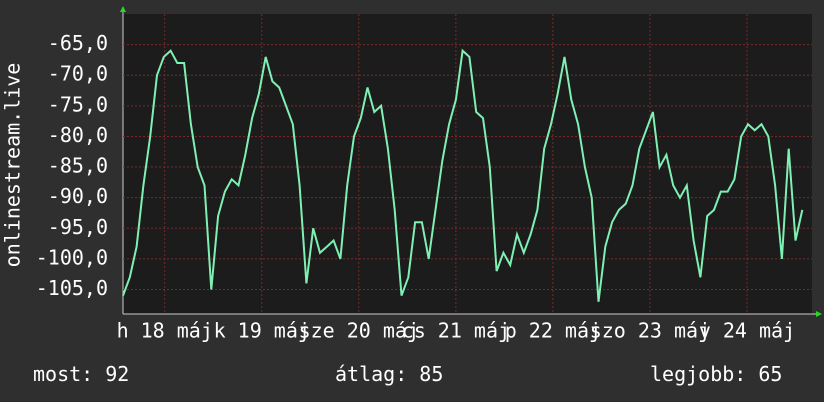  What do you see at coordinates (359, 331) in the screenshot?
I see `x-tick-label: sze 20 máj` at bounding box center [359, 331].